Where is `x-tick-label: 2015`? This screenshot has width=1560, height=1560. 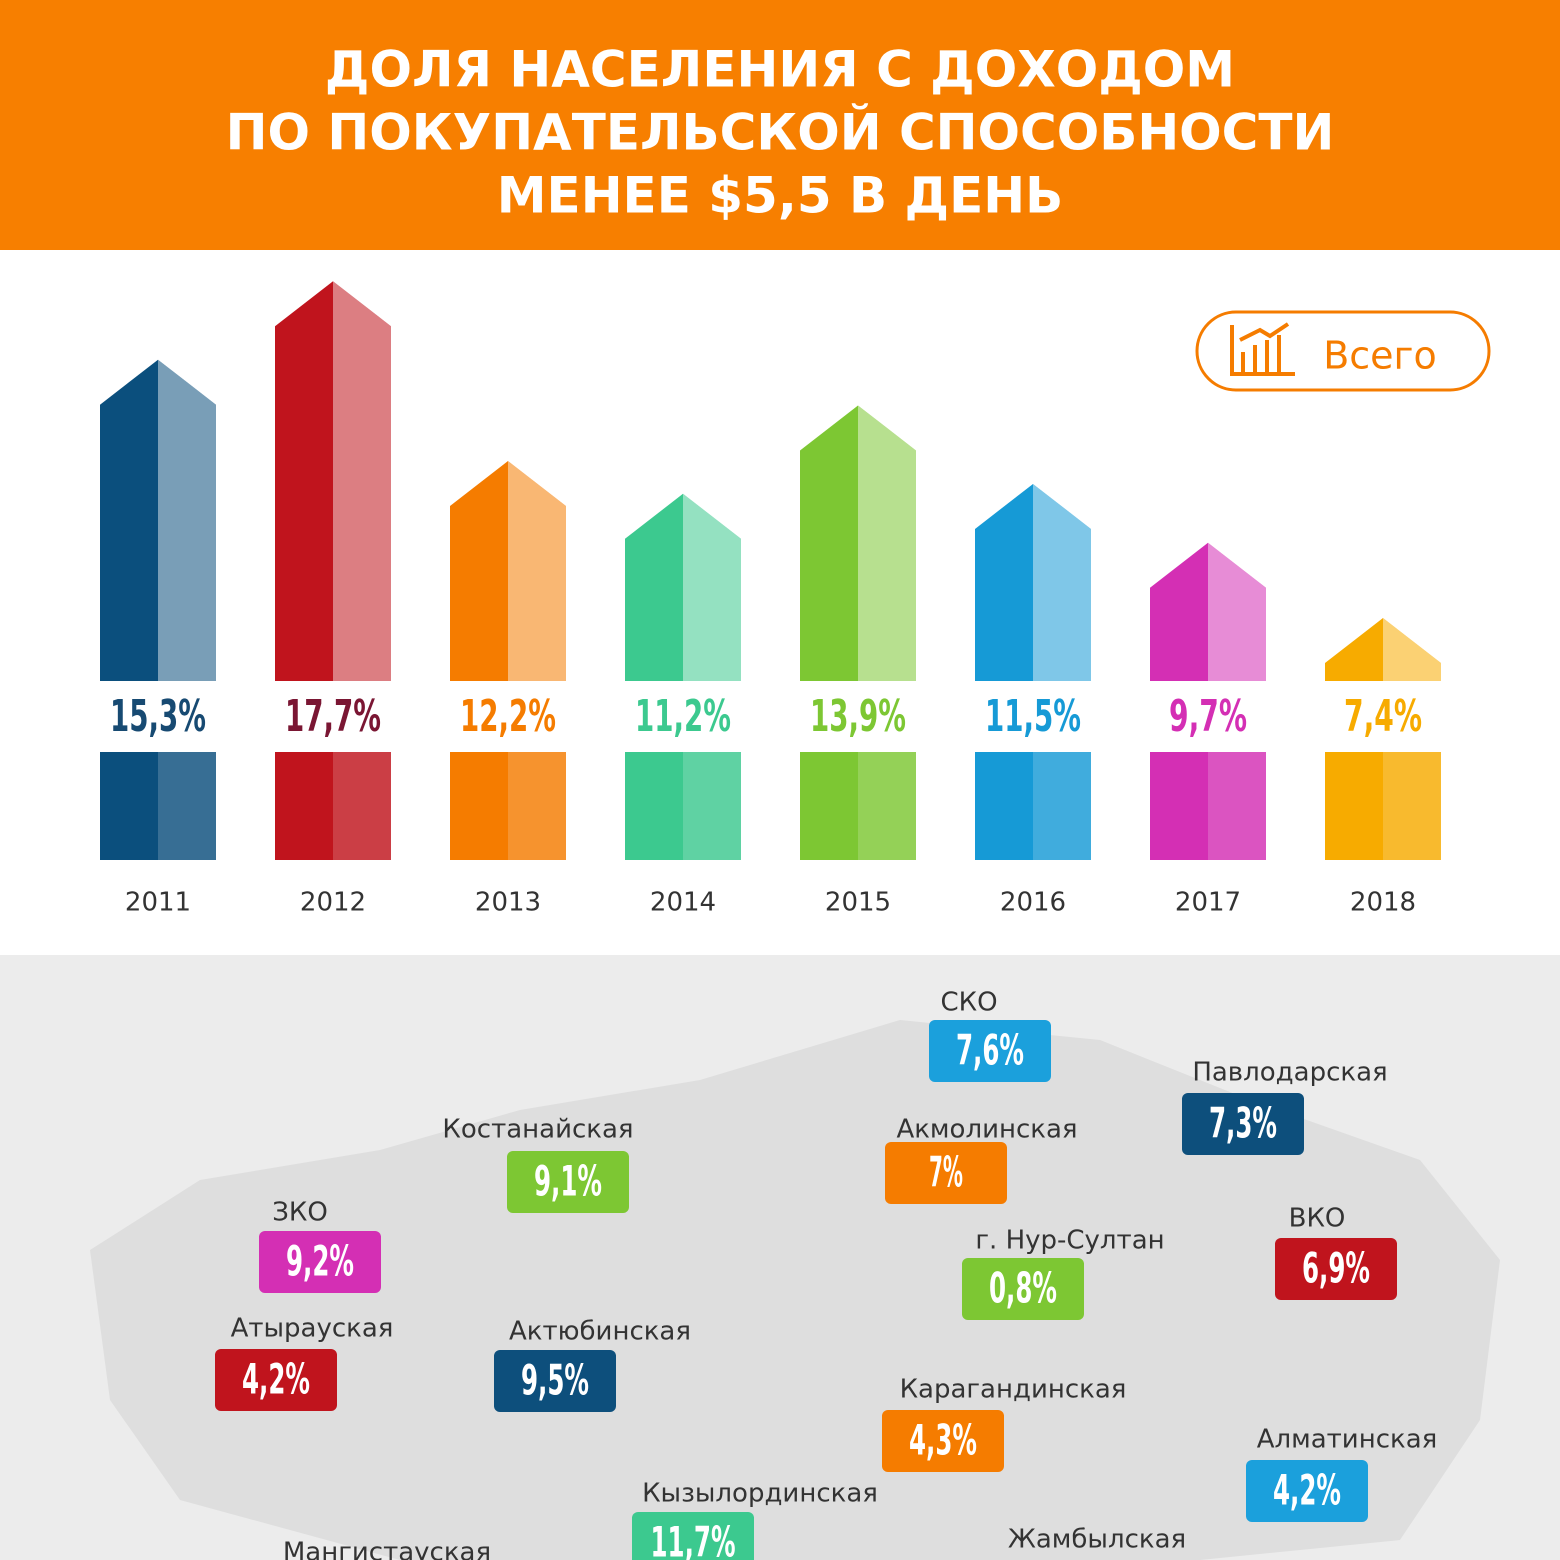
x-tick-label: 2015 is located at coordinates (858, 903).